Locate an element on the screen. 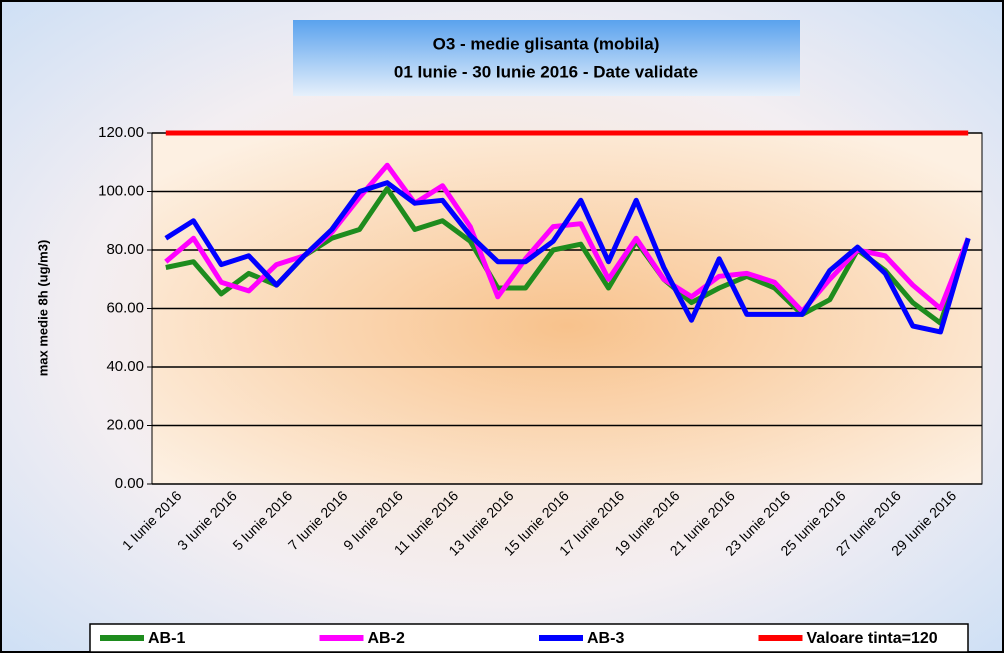 The width and height of the screenshot is (1004, 653). legend-label: AB-1 is located at coordinates (166, 638).